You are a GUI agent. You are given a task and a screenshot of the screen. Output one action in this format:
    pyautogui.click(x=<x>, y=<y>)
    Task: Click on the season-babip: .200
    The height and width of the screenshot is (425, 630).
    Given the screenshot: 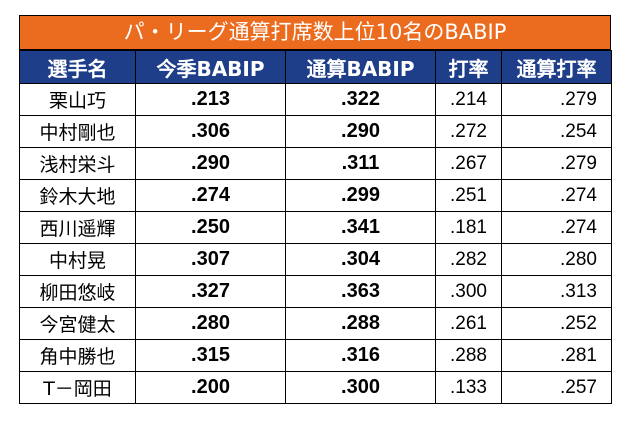 What is the action you would take?
    pyautogui.click(x=210, y=387)
    